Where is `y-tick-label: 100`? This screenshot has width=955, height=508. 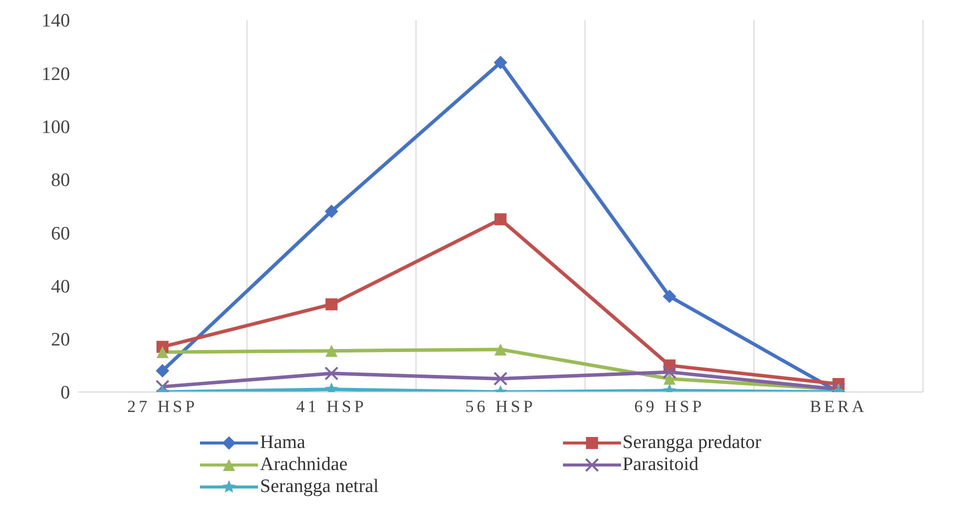
y-tick-label: 100 is located at coordinates (56, 127).